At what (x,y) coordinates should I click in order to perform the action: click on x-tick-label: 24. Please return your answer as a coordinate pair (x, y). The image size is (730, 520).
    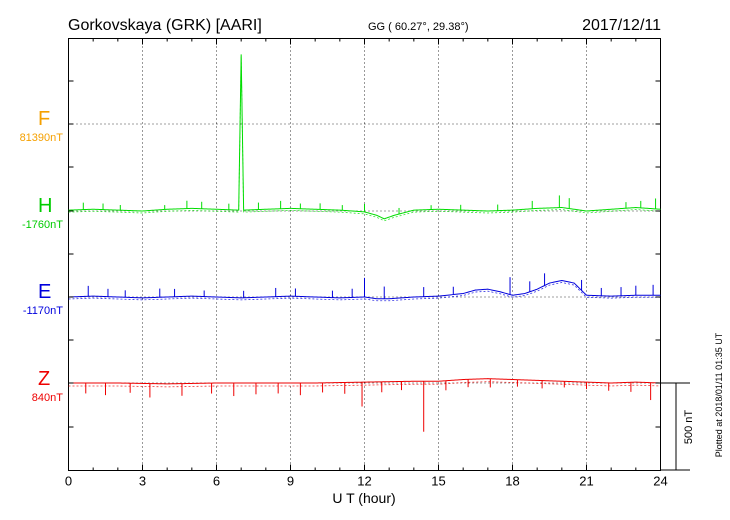
    Looking at the image, I should click on (660, 481).